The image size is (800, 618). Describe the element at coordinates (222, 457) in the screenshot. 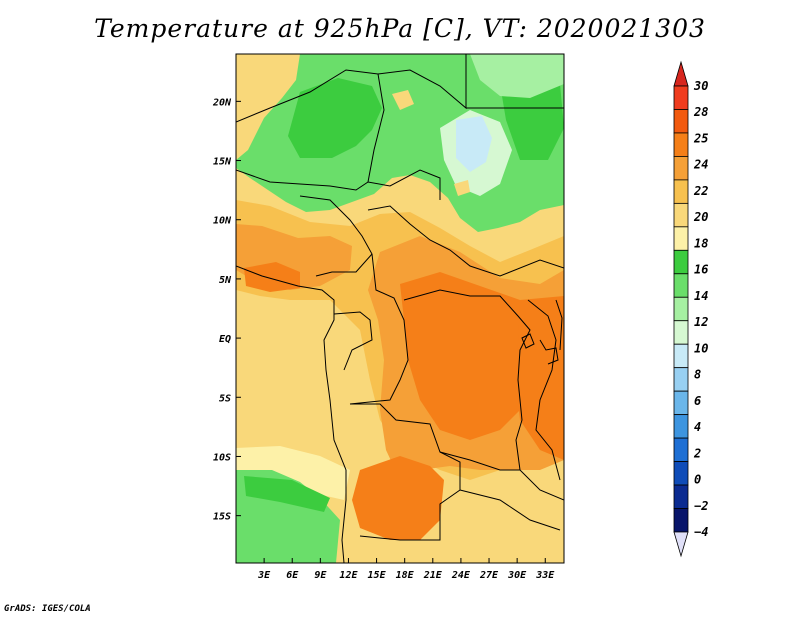

I see `y-tick-label: 10S` at that location.